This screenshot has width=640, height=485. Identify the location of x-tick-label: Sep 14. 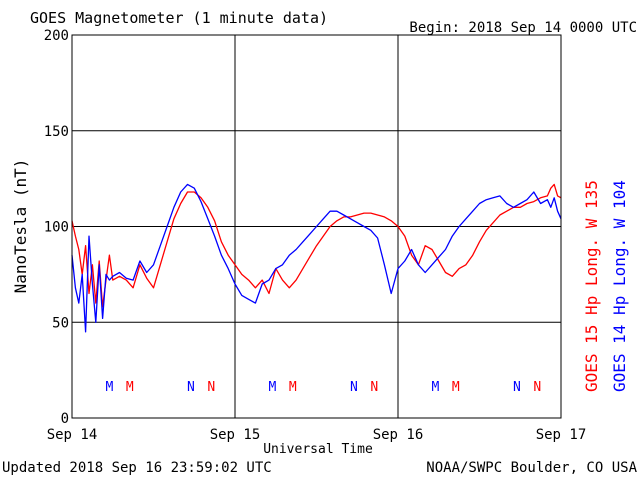
(72, 435).